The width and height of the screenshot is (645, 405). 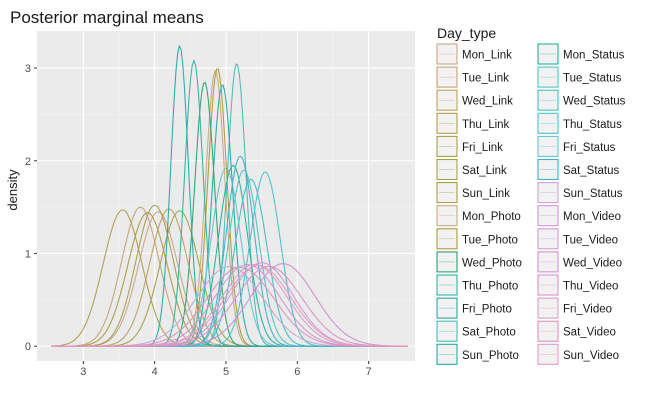 What do you see at coordinates (486, 194) in the screenshot?
I see `legend-label: Sun_Link` at bounding box center [486, 194].